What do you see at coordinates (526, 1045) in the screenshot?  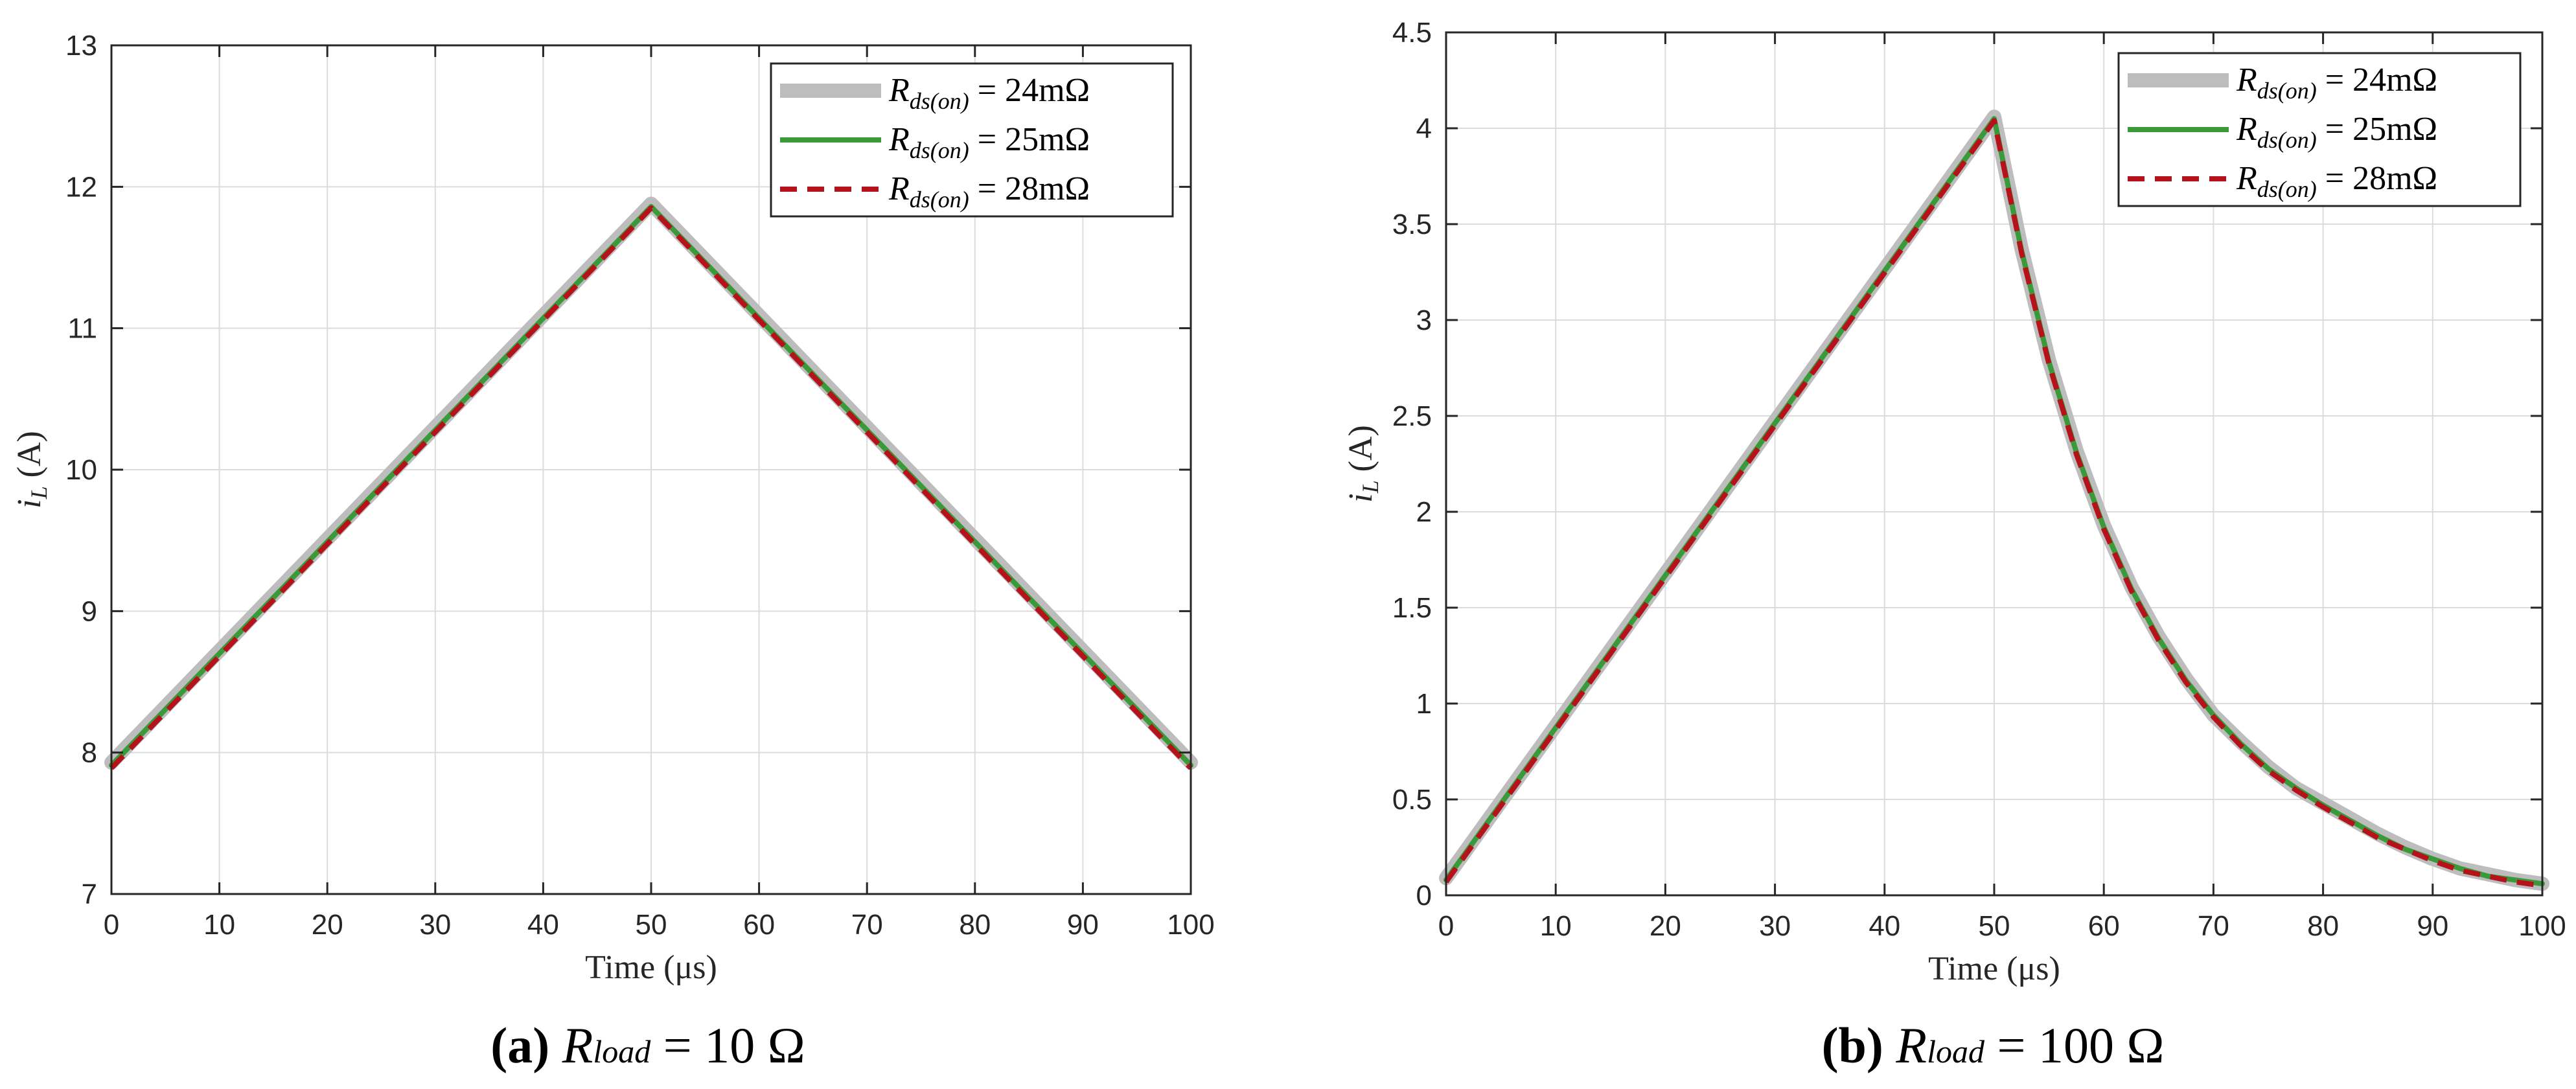 I see `caption-label: (a)` at bounding box center [526, 1045].